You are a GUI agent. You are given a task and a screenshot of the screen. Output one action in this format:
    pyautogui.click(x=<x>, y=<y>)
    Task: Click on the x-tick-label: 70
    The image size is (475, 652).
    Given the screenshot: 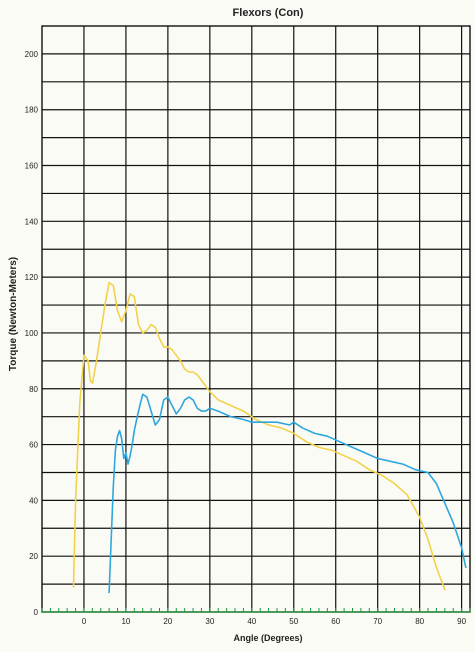 What is the action you would take?
    pyautogui.click(x=377, y=621)
    